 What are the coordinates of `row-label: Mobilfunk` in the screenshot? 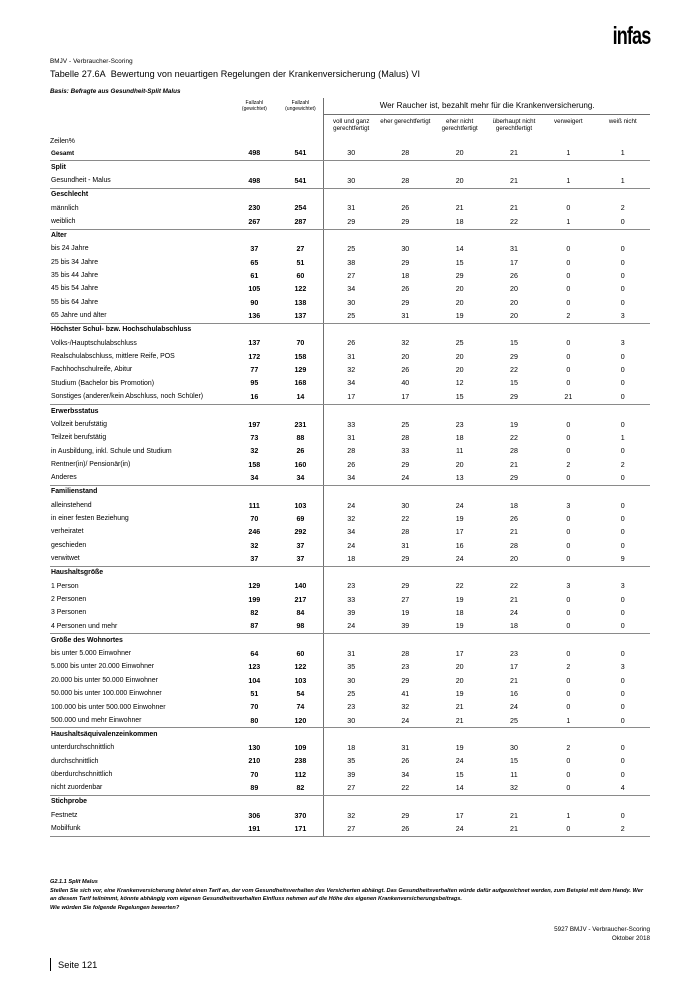 It's located at (141, 829).